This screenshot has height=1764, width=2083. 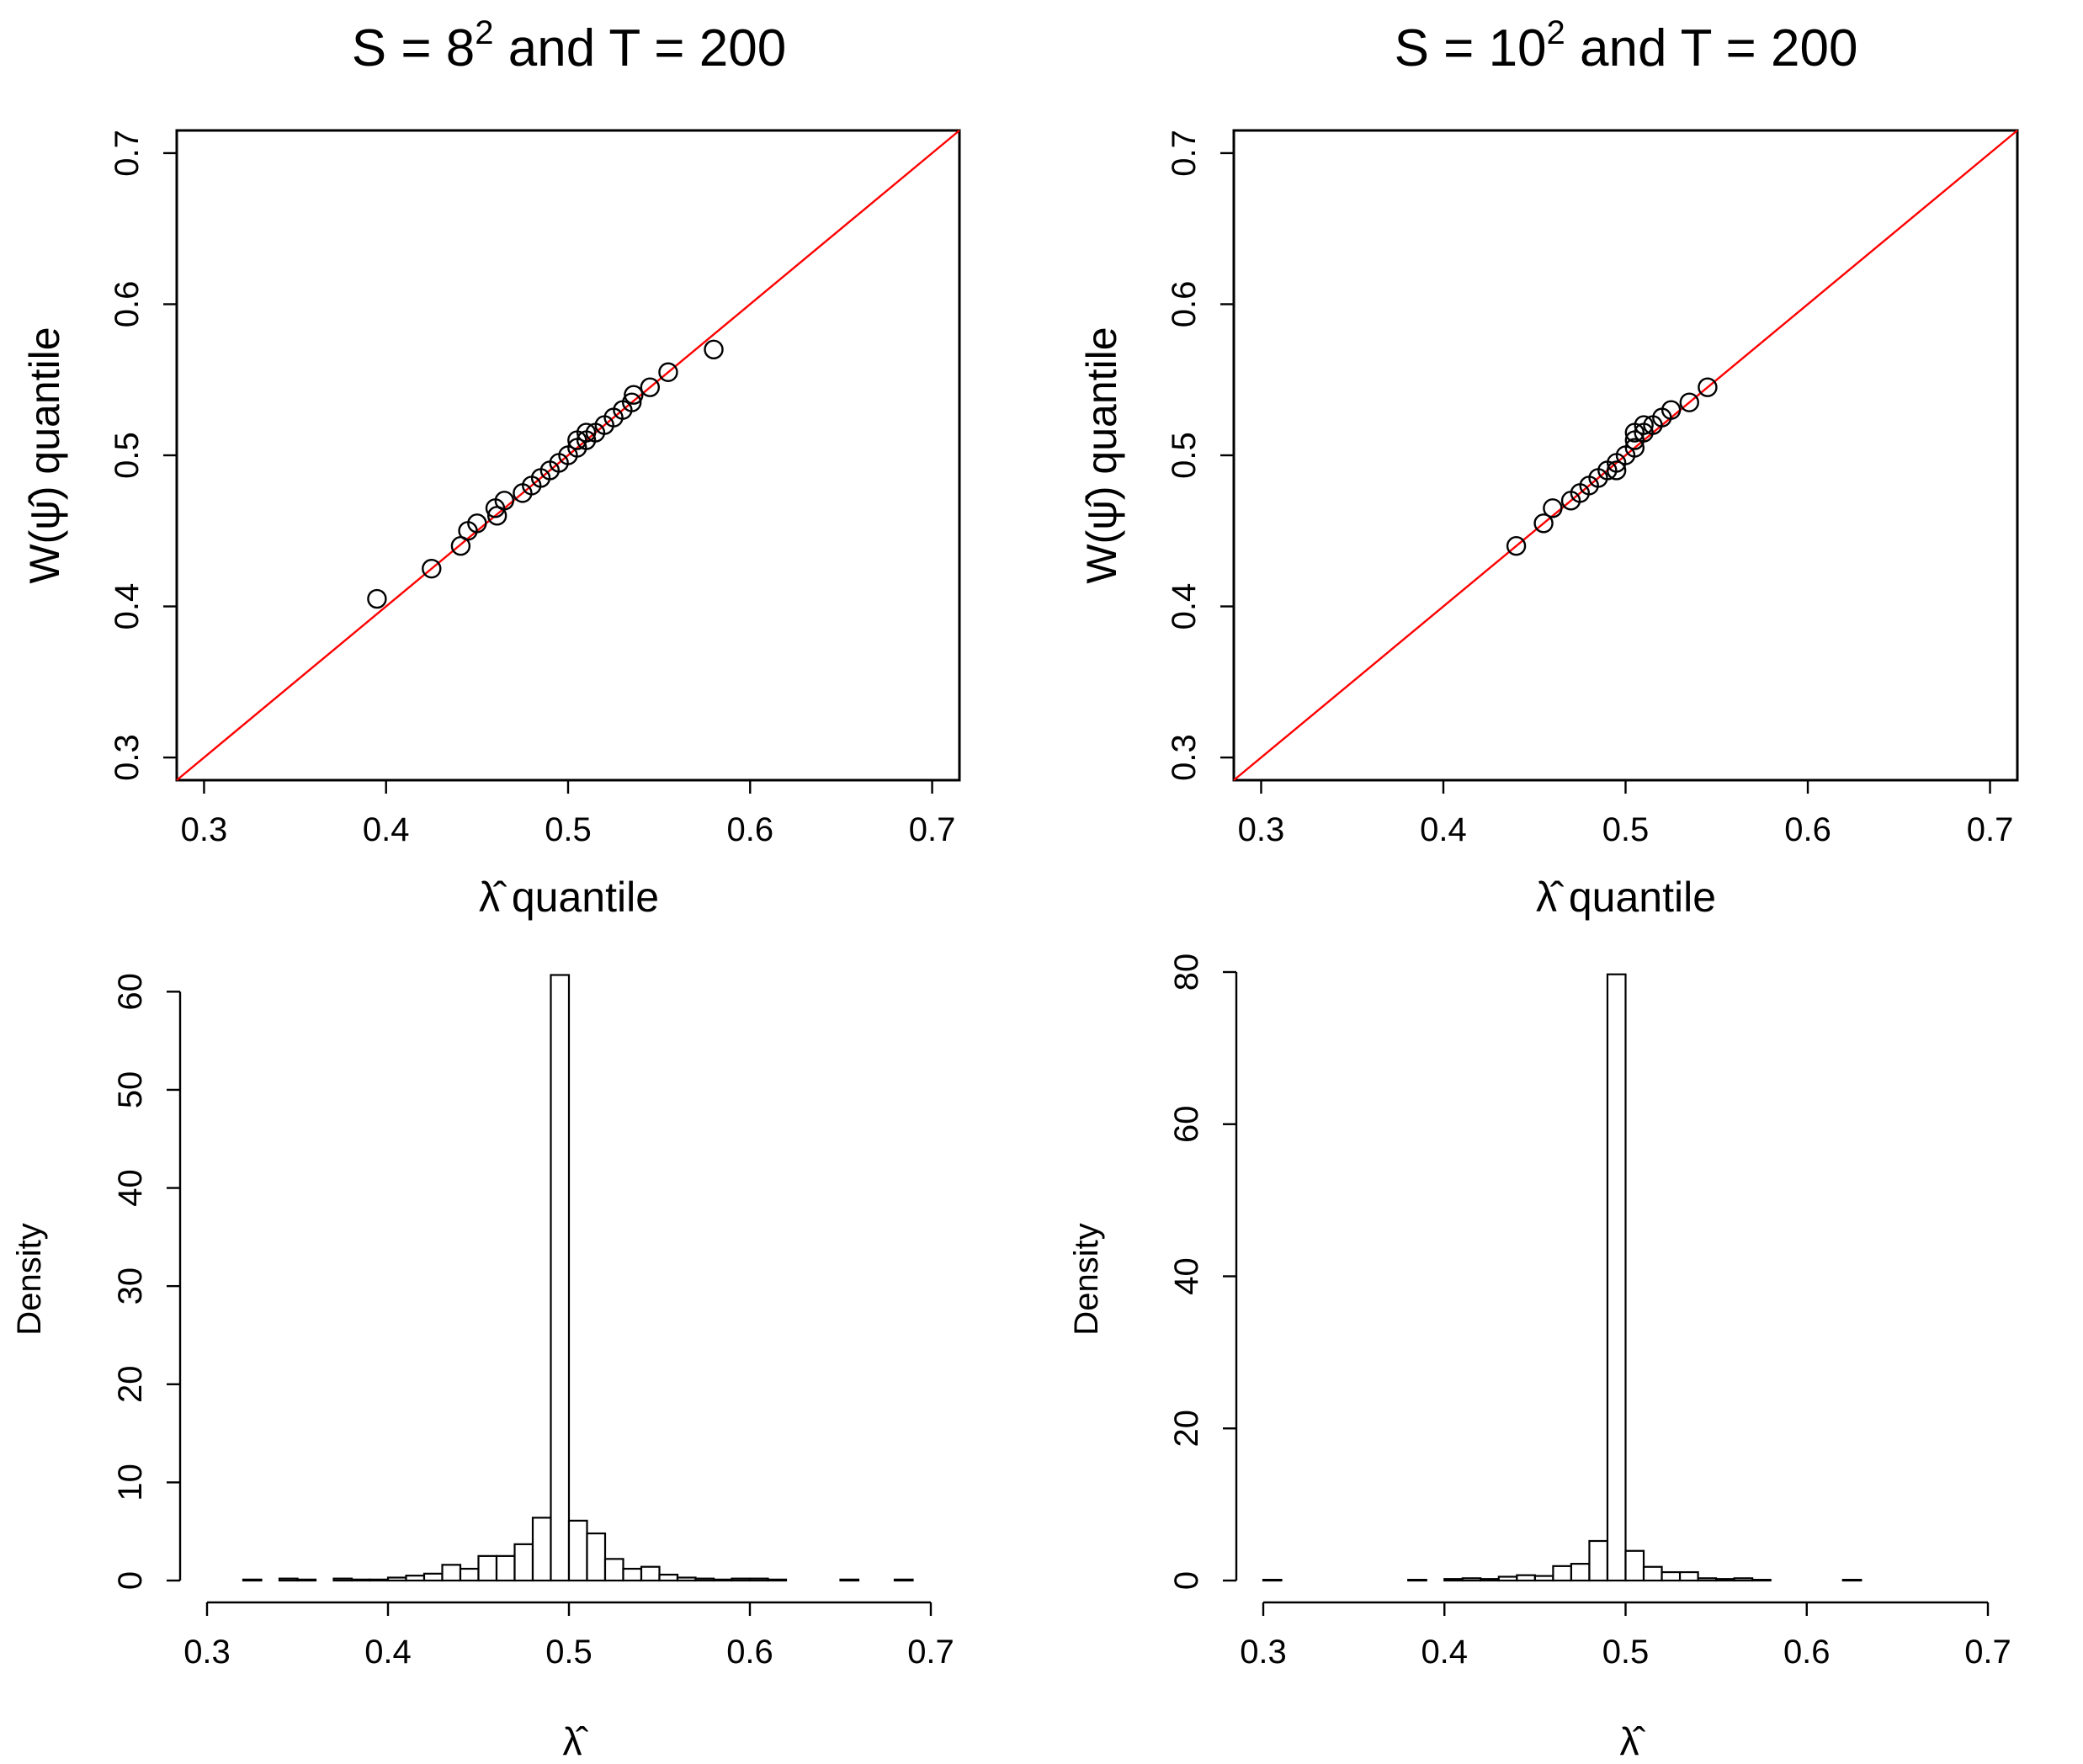 I want to click on y-tick-label: 20, so click(x=1186, y=1429).